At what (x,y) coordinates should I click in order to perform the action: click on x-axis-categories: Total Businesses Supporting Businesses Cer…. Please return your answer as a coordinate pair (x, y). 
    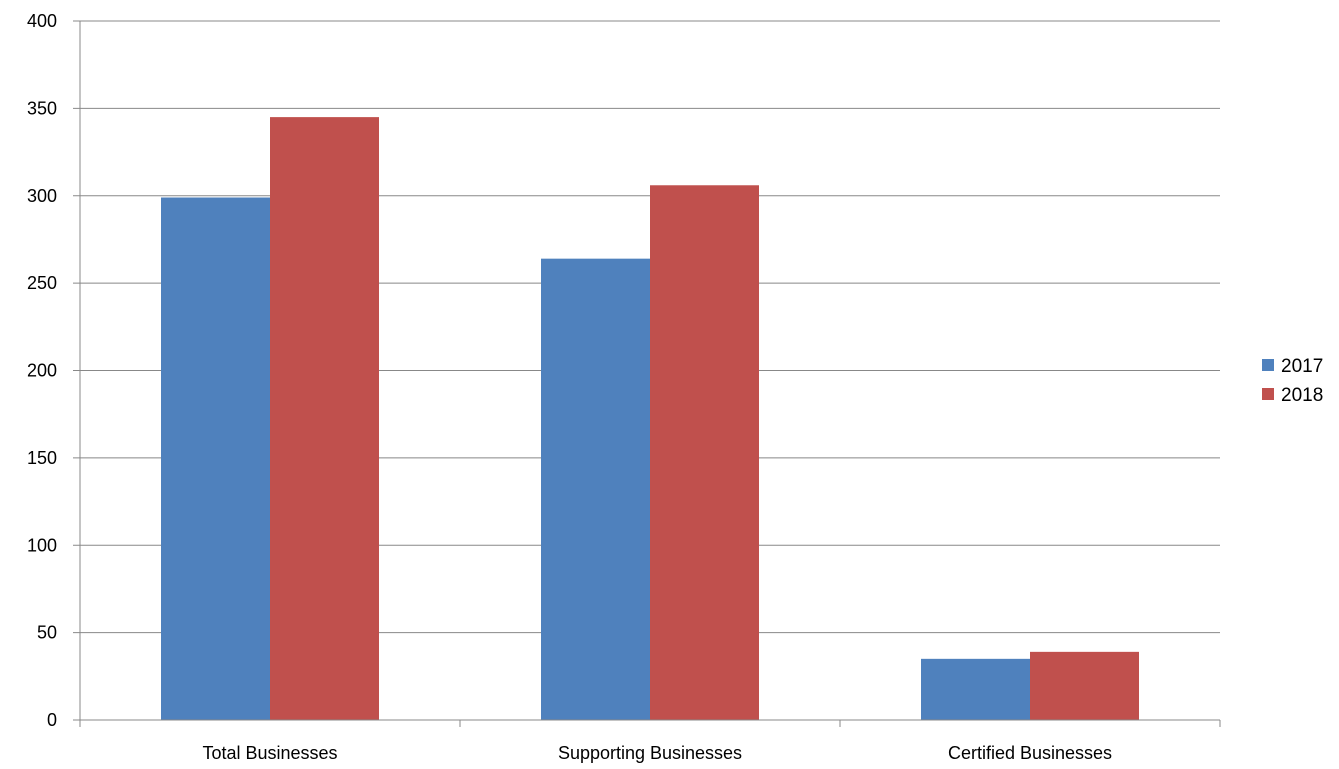
    Looking at the image, I should click on (657, 753).